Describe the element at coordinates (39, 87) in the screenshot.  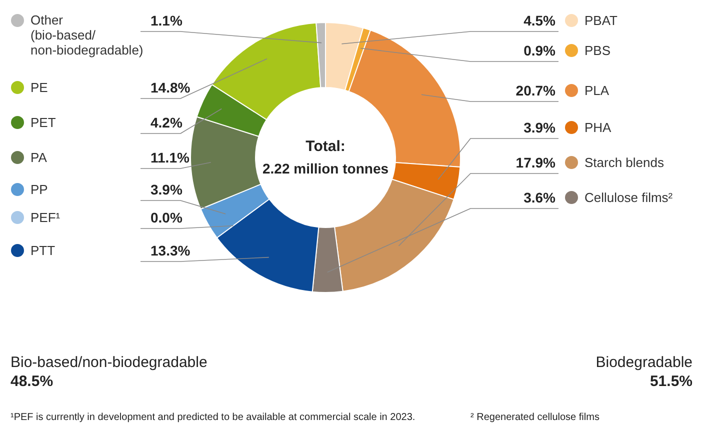
I see `legend-label: PE` at that location.